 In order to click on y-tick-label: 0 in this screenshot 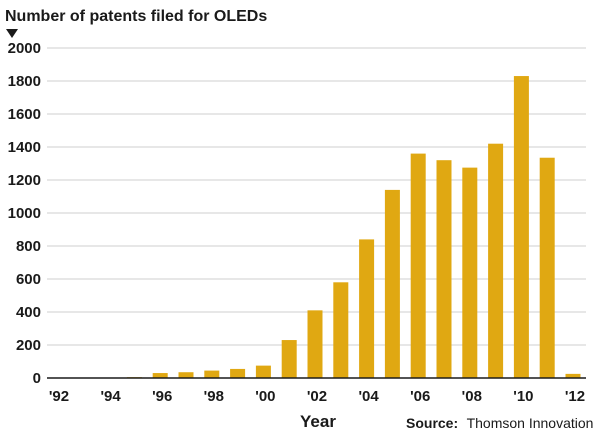, I will do `click(37, 378)`.